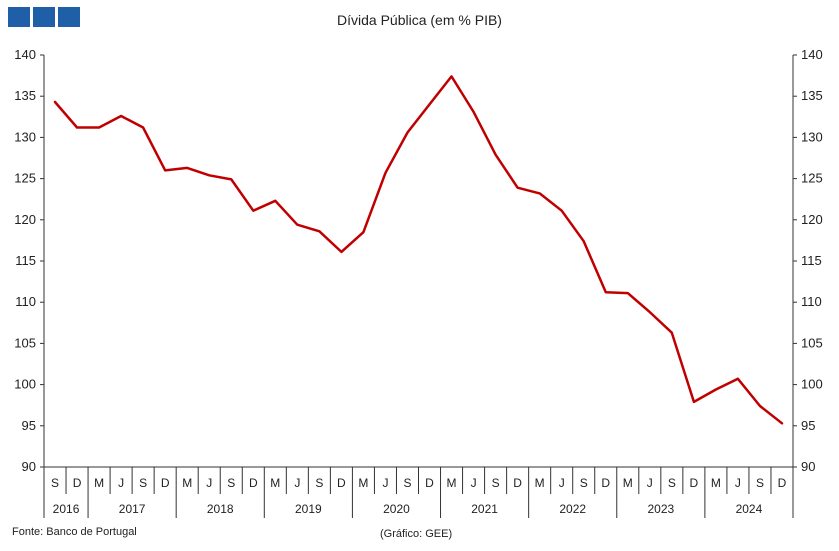 This screenshot has height=551, width=839. I want to click on y-tick-label-left: 100, so click(25, 384).